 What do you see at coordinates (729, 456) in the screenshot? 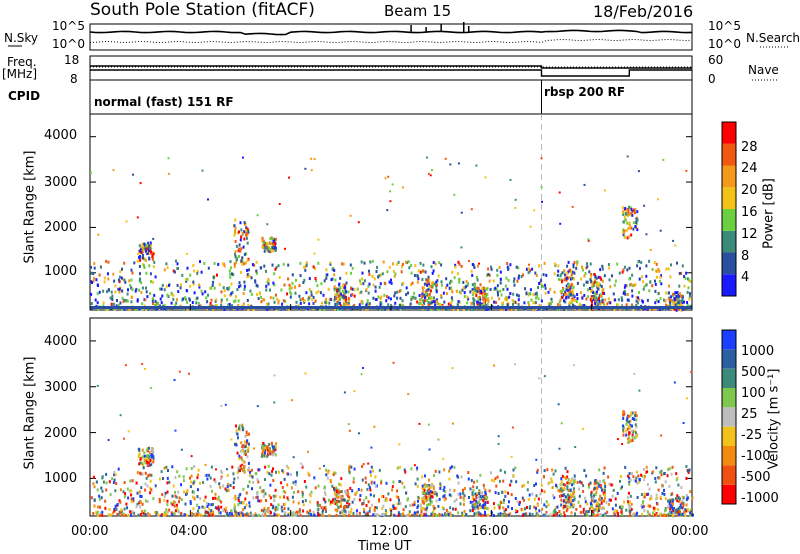
I see `velocity-colorbar-segment` at bounding box center [729, 456].